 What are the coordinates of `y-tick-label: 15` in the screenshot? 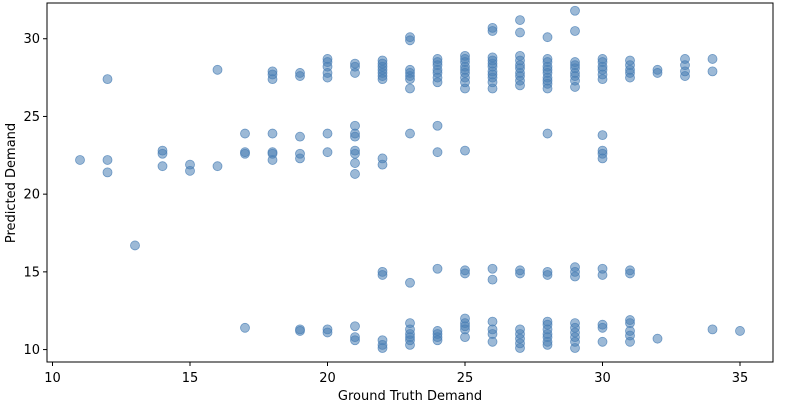 It's located at (31, 272).